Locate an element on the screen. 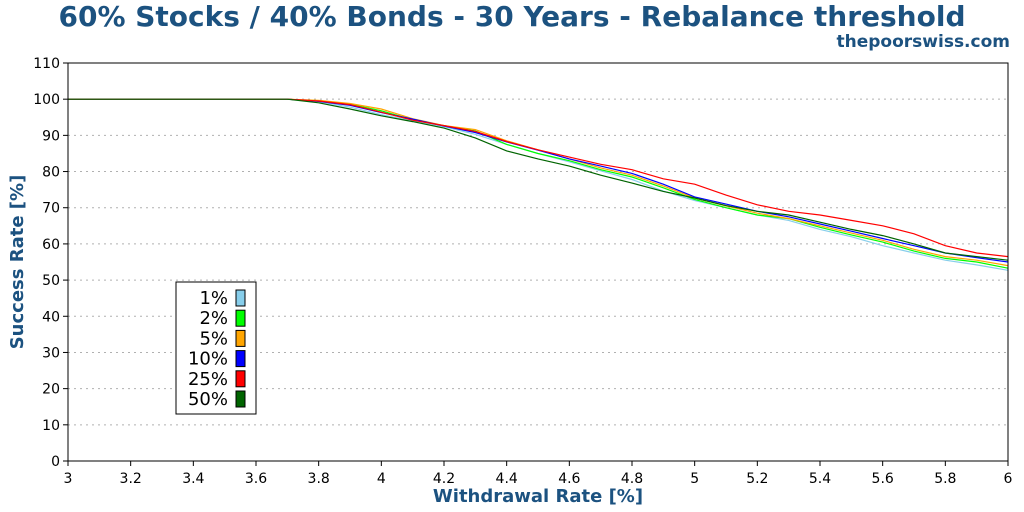 This screenshot has height=512, width=1024. x-tick-label: 3.4 is located at coordinates (193, 479).